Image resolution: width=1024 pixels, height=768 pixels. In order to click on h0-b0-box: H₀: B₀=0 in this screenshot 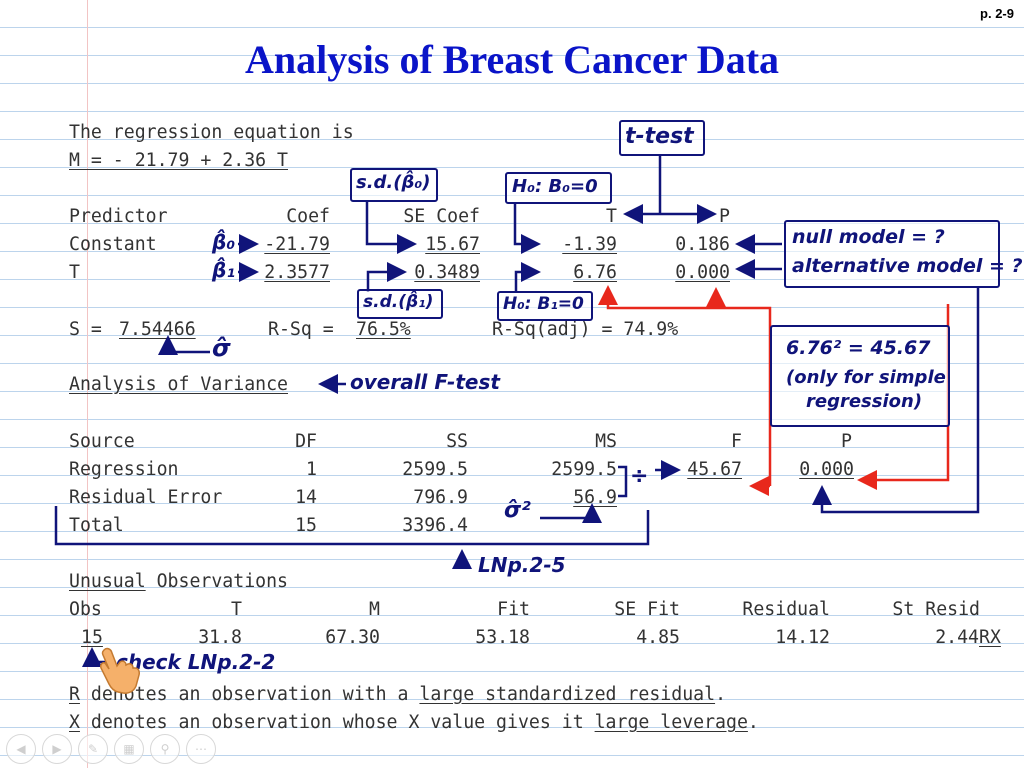, I will do `click(558, 188)`.